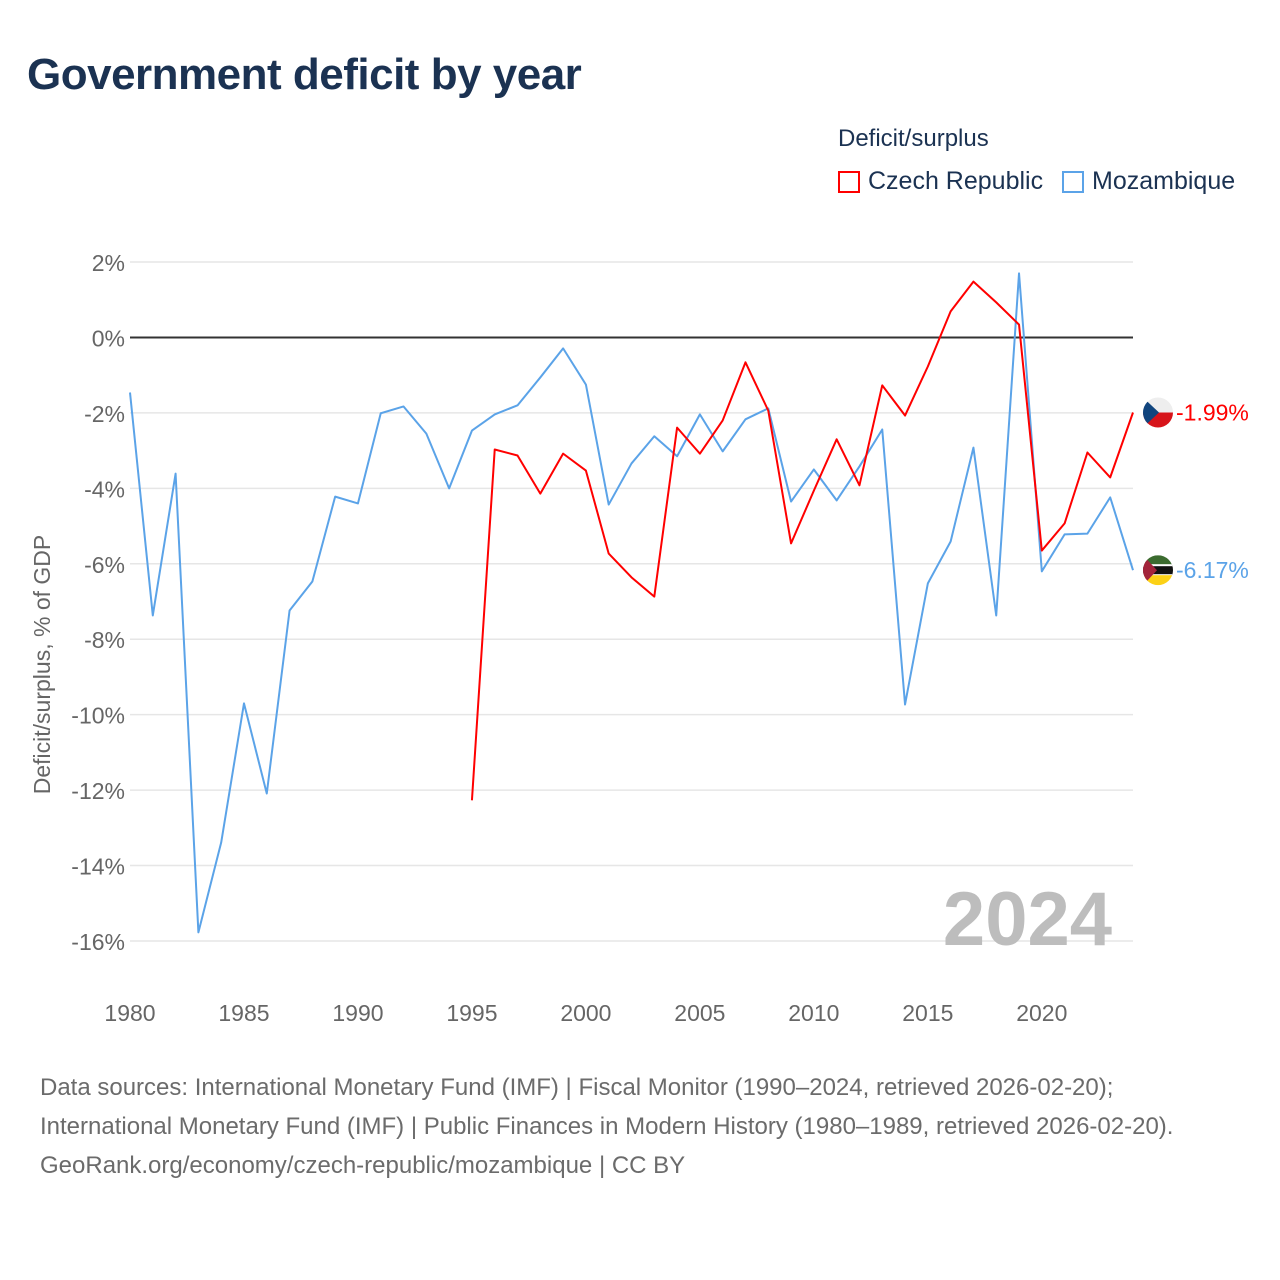  What do you see at coordinates (108, 263) in the screenshot?
I see `y-tick-label: 2%` at bounding box center [108, 263].